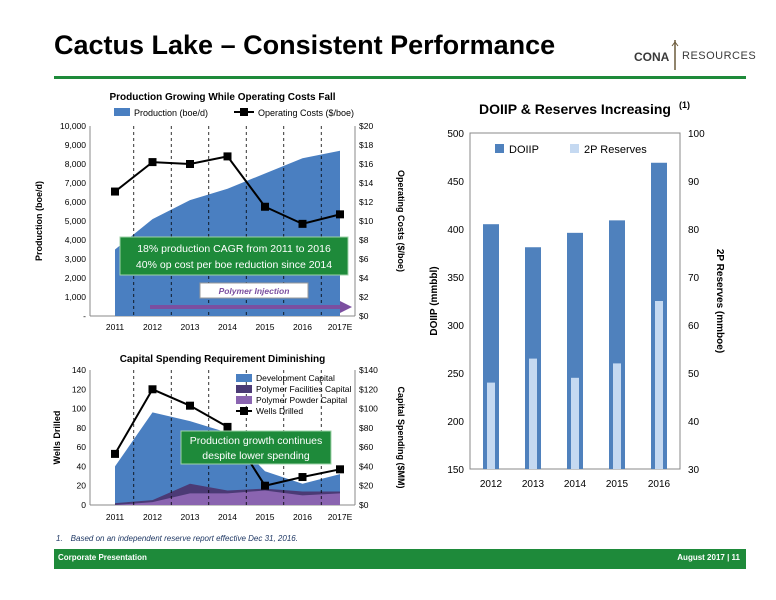  Describe the element at coordinates (364, 297) in the screenshot. I see `y2-tick-label: $2` at that location.